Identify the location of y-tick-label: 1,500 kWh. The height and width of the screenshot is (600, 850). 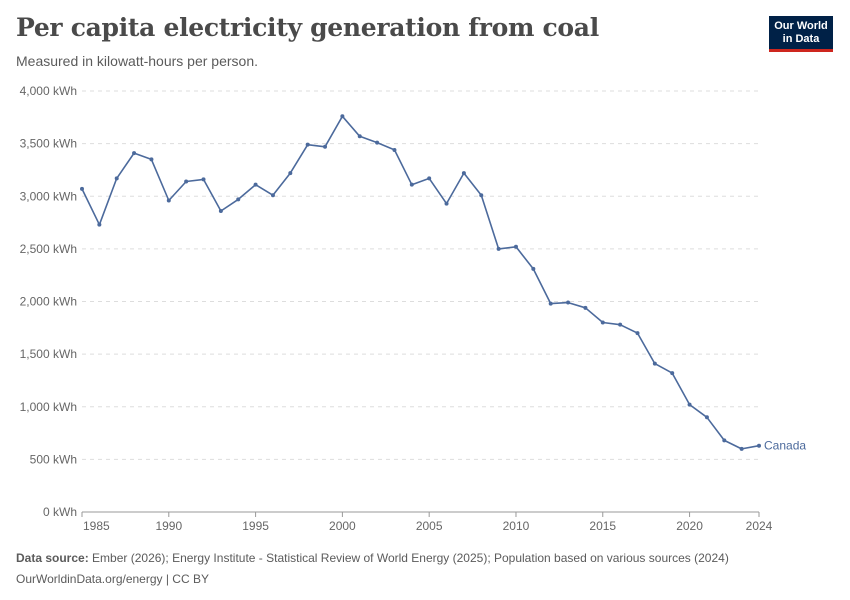
(48, 354).